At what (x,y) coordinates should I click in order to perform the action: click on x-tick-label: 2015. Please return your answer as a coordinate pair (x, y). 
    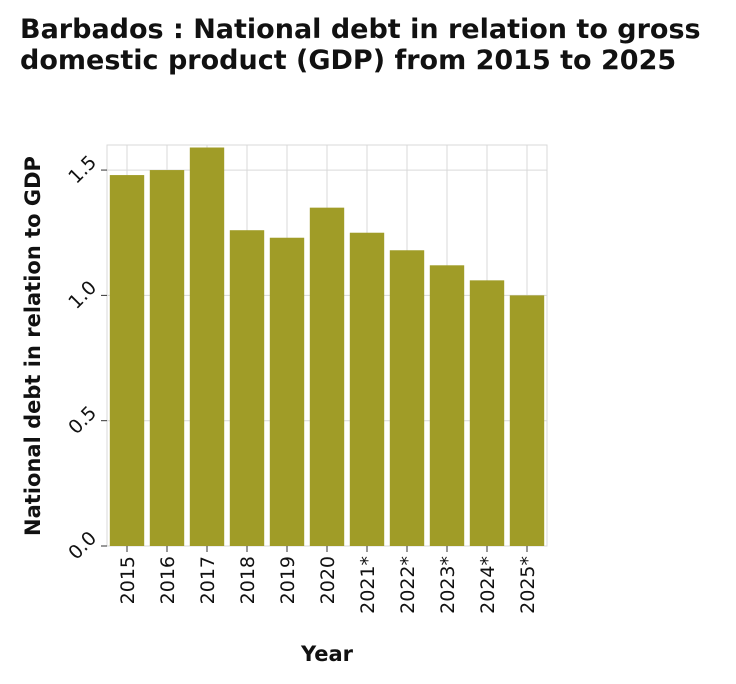
    Looking at the image, I should click on (128, 580).